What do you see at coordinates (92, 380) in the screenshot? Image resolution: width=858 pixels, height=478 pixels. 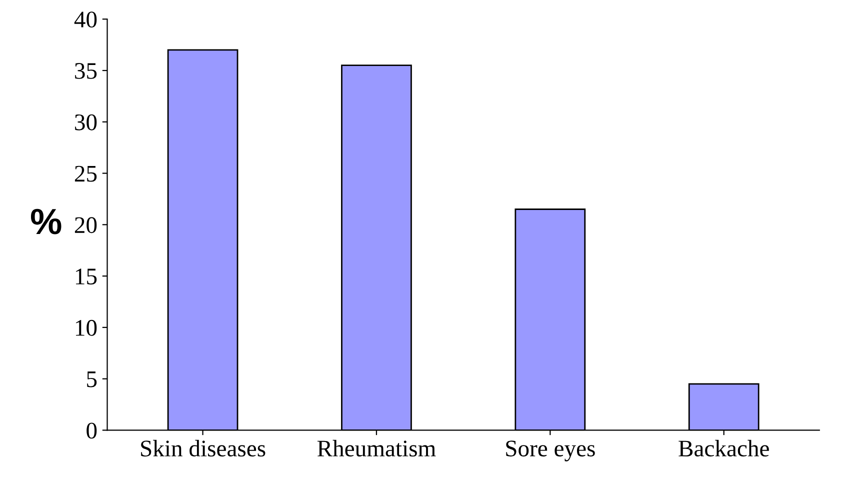 I see `y-tick-label: 5` at bounding box center [92, 380].